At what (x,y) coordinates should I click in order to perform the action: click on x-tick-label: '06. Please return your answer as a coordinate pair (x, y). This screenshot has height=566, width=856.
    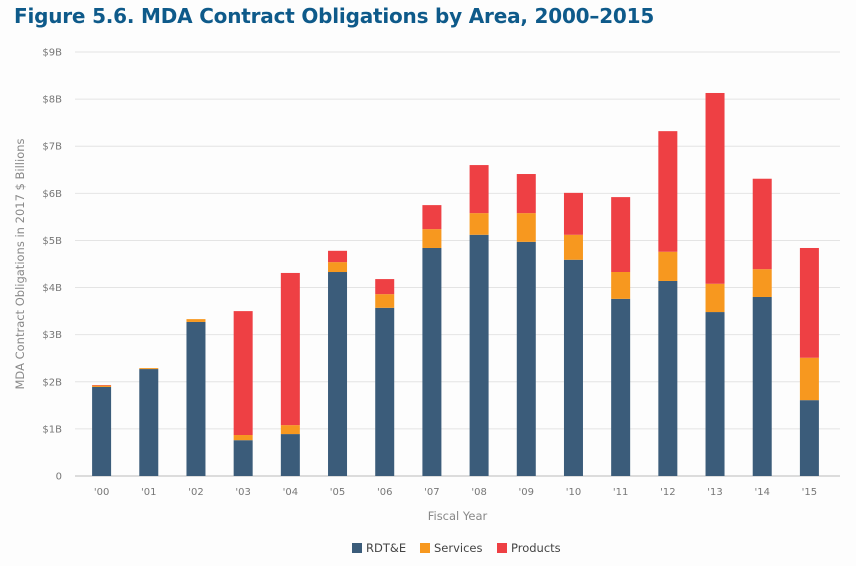
    Looking at the image, I should click on (384, 492).